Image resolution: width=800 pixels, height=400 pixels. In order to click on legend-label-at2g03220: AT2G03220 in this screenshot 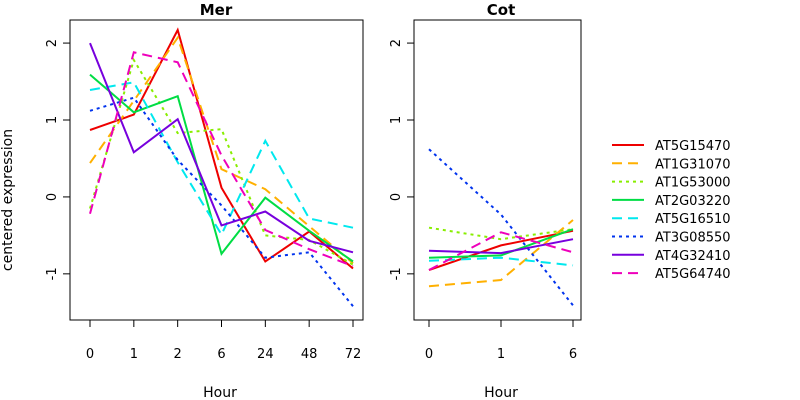, I will do `click(693, 201)`.